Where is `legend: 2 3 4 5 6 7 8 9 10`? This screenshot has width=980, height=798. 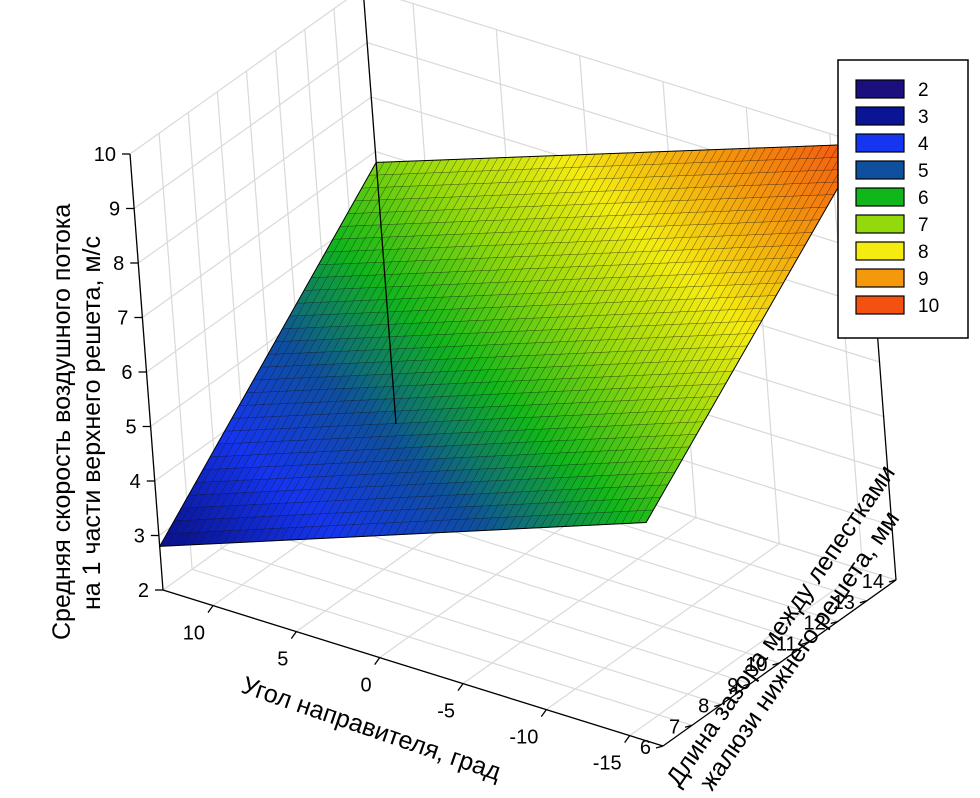
legend: 2 3 4 5 6 7 8 9 10 is located at coordinates (903, 199).